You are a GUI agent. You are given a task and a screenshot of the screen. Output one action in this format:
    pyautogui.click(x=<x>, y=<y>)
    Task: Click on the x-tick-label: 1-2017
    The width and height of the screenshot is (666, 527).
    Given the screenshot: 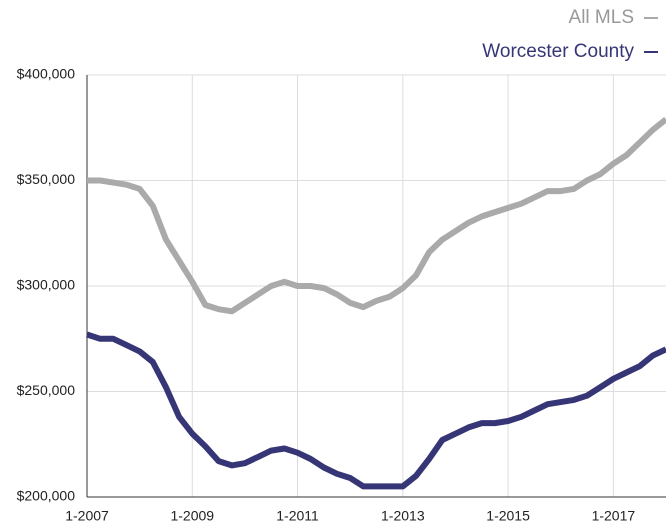 What is the action you would take?
    pyautogui.click(x=614, y=516)
    